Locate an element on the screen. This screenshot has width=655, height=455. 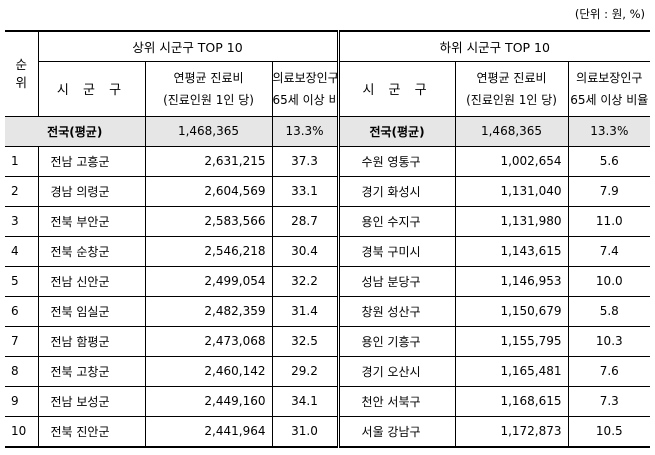
upper-rate-cell: 33.1 is located at coordinates (305, 191).